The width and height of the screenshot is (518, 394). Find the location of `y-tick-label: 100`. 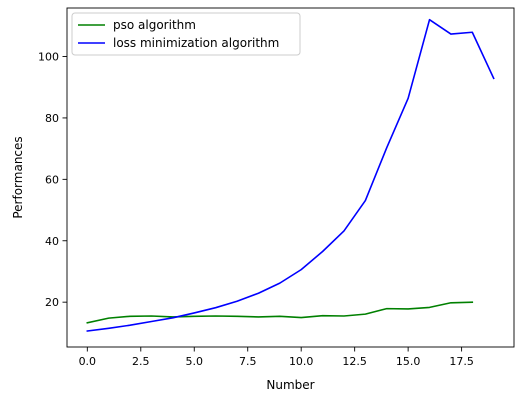

y-tick-label: 100 is located at coordinates (48, 57).